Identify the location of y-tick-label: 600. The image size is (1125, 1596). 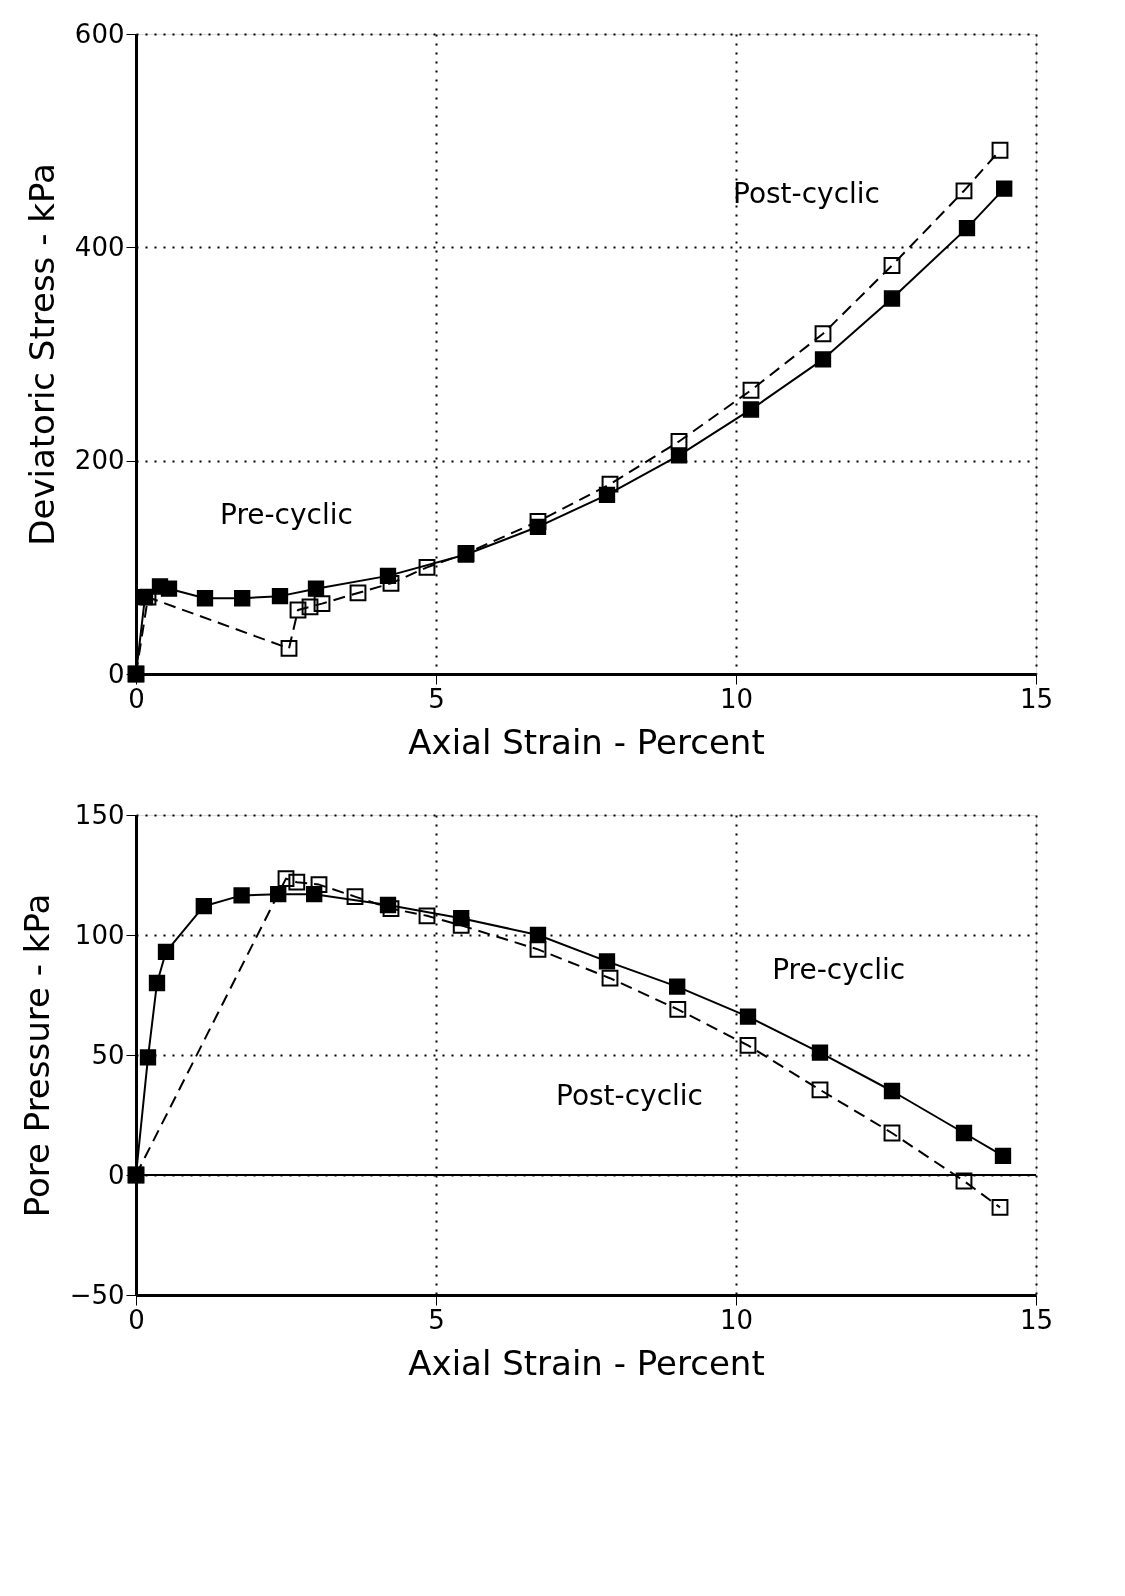
(99, 33).